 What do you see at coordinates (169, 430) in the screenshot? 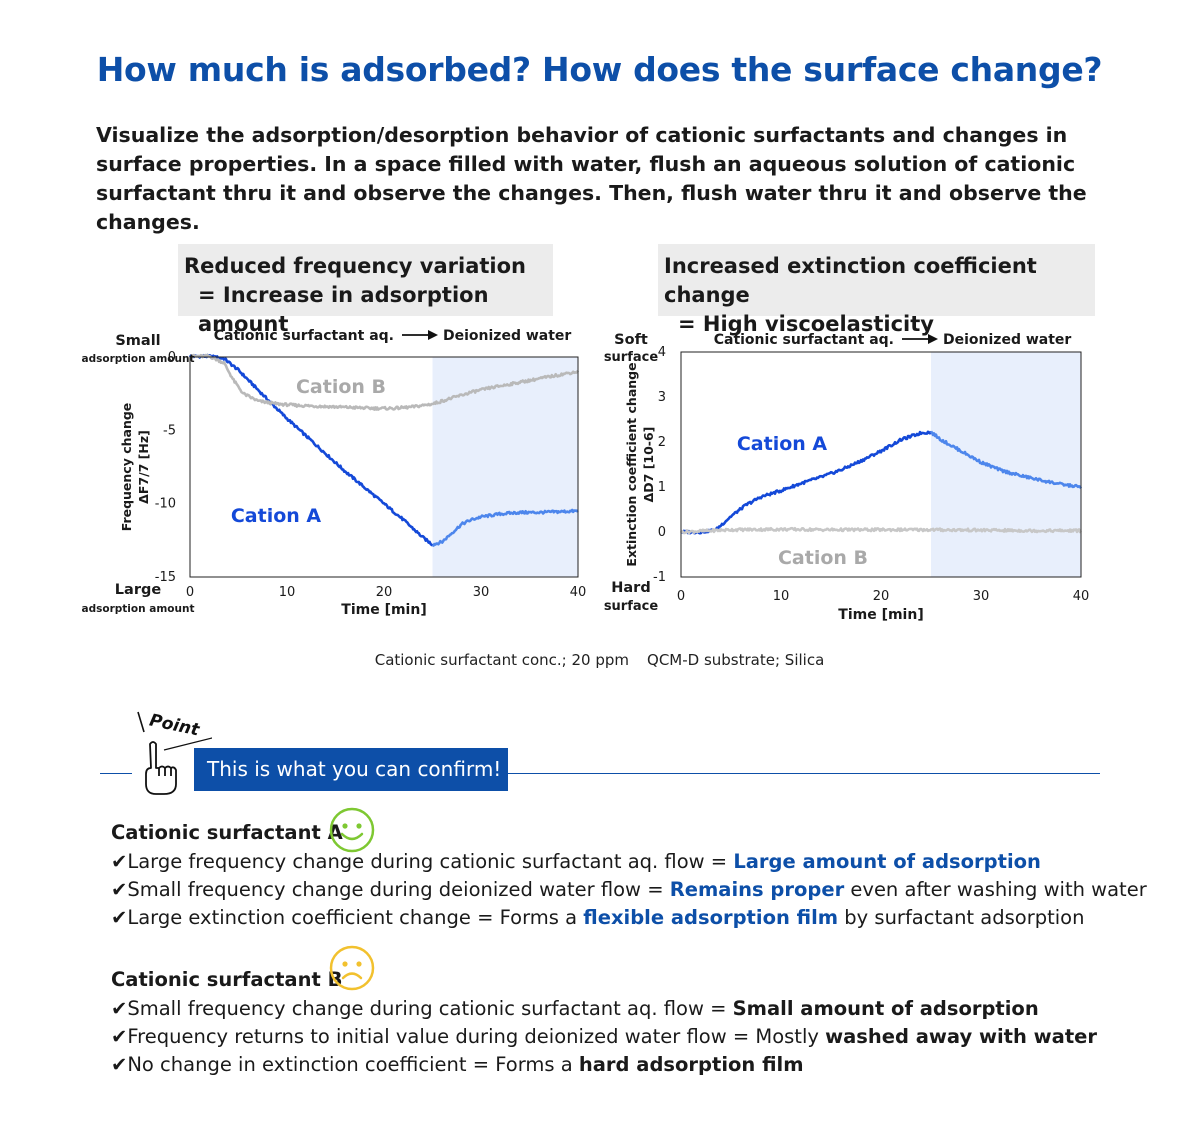
I see `y-tick-label: -5` at bounding box center [169, 430].